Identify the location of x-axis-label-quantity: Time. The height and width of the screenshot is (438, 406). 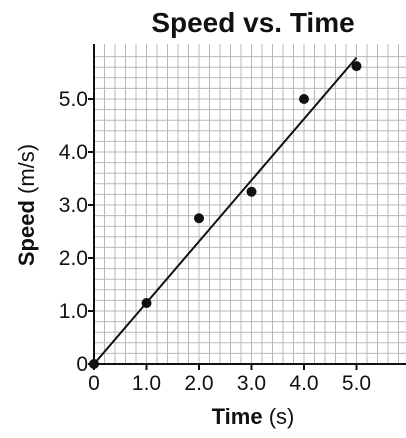
(237, 416).